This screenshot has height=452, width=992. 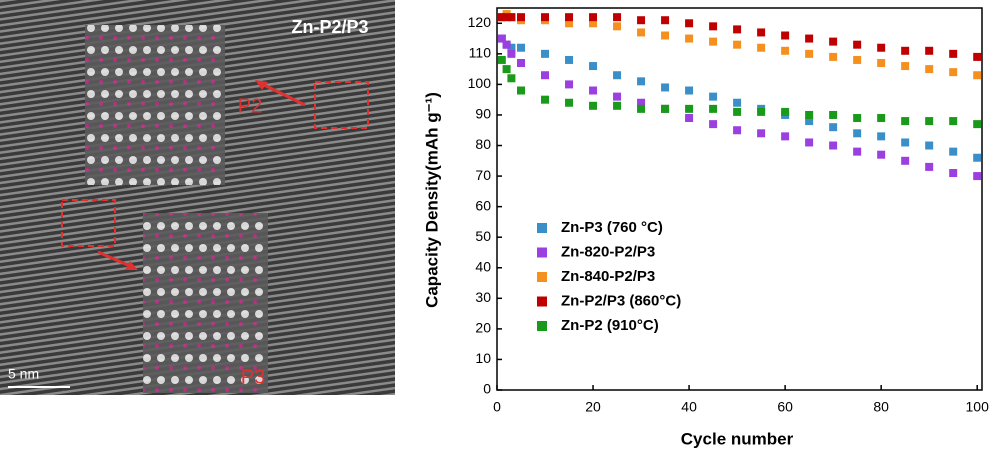 What do you see at coordinates (483, 297) in the screenshot?
I see `y-tick-label: 30` at bounding box center [483, 297].